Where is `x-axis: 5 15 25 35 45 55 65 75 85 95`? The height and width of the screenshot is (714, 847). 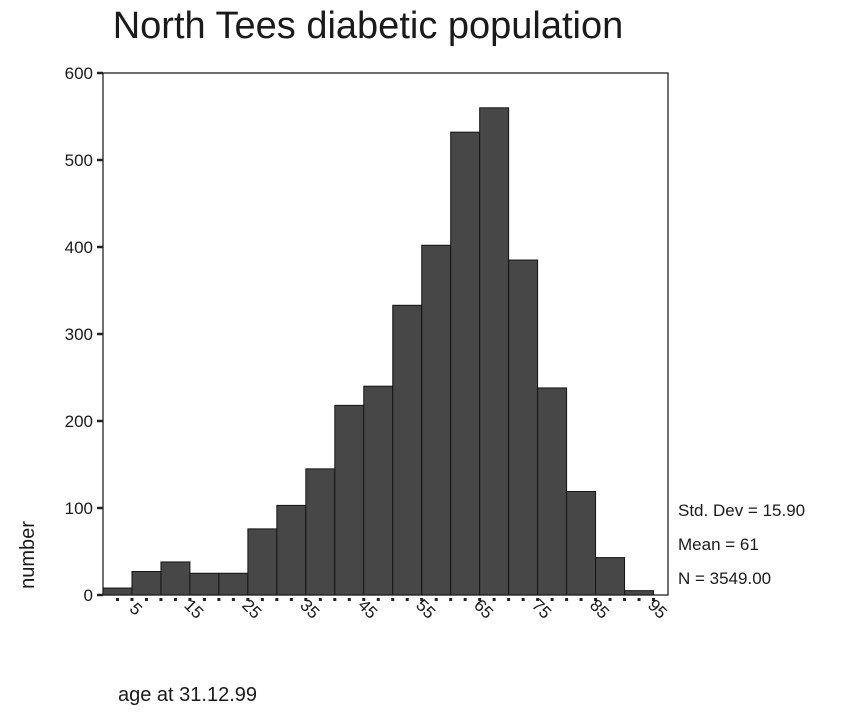
x-axis: 5 15 25 35 45 55 65 75 85 95 is located at coordinates (393, 609).